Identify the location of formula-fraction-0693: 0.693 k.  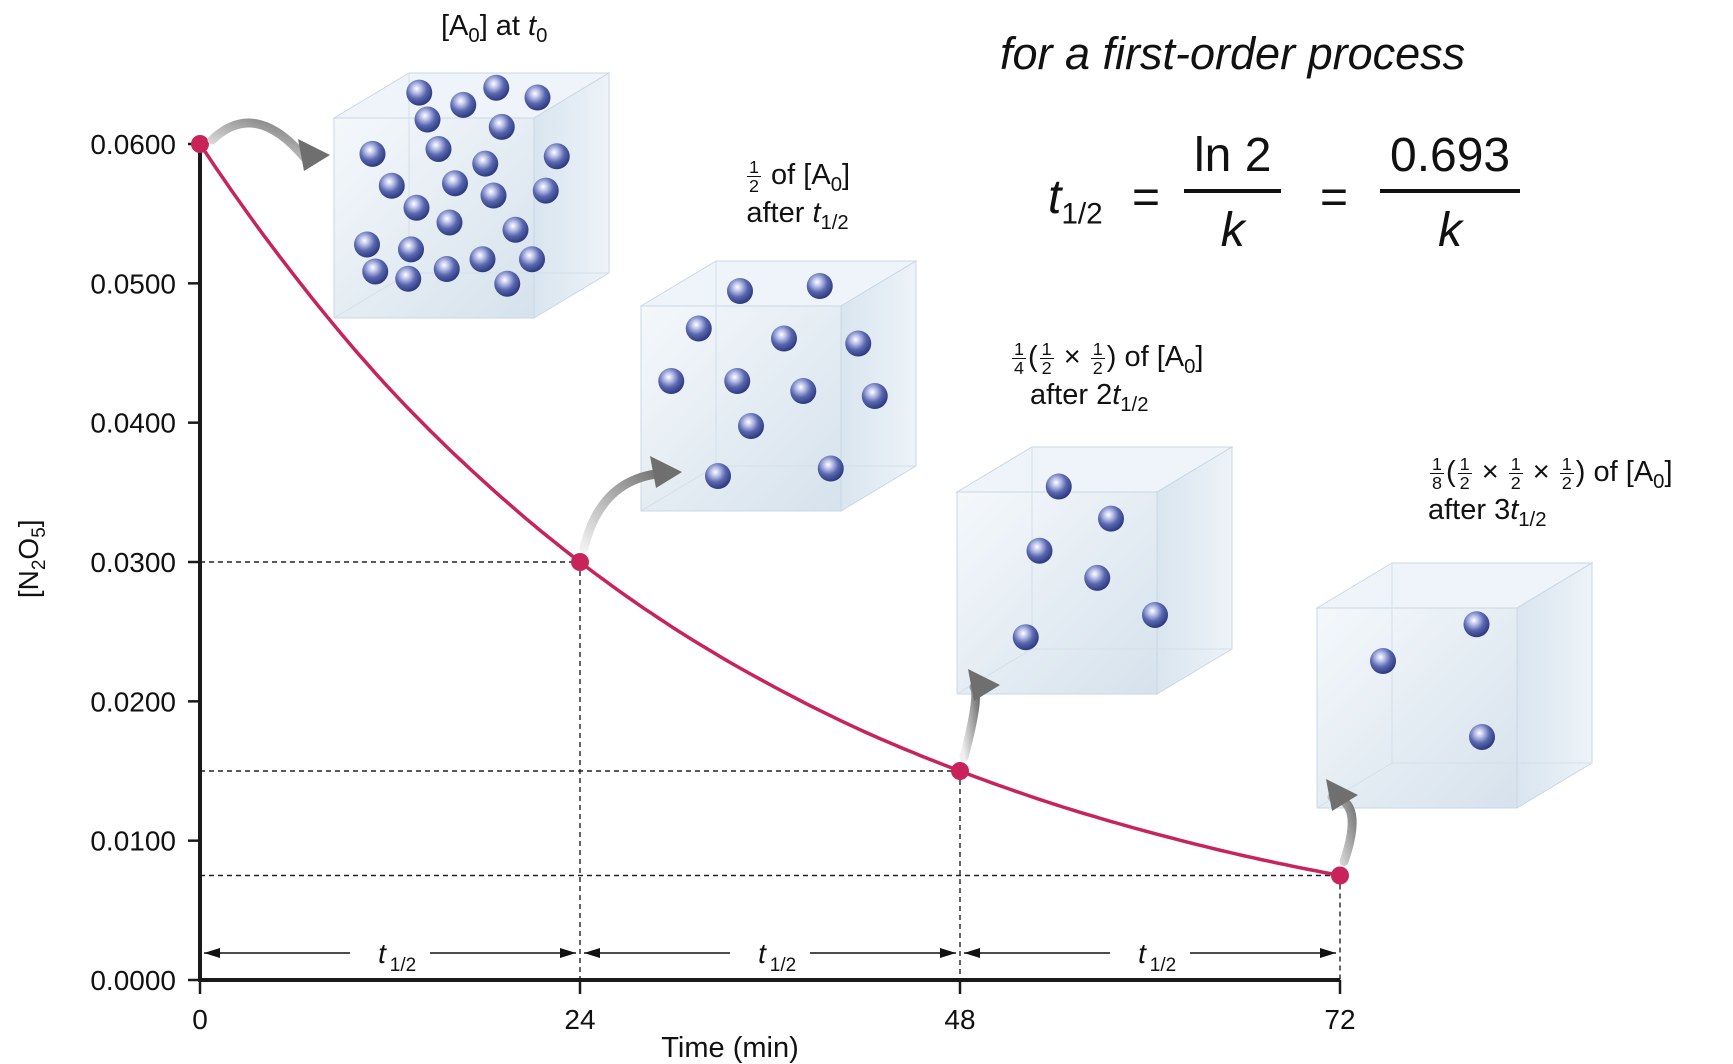
(1450, 193).